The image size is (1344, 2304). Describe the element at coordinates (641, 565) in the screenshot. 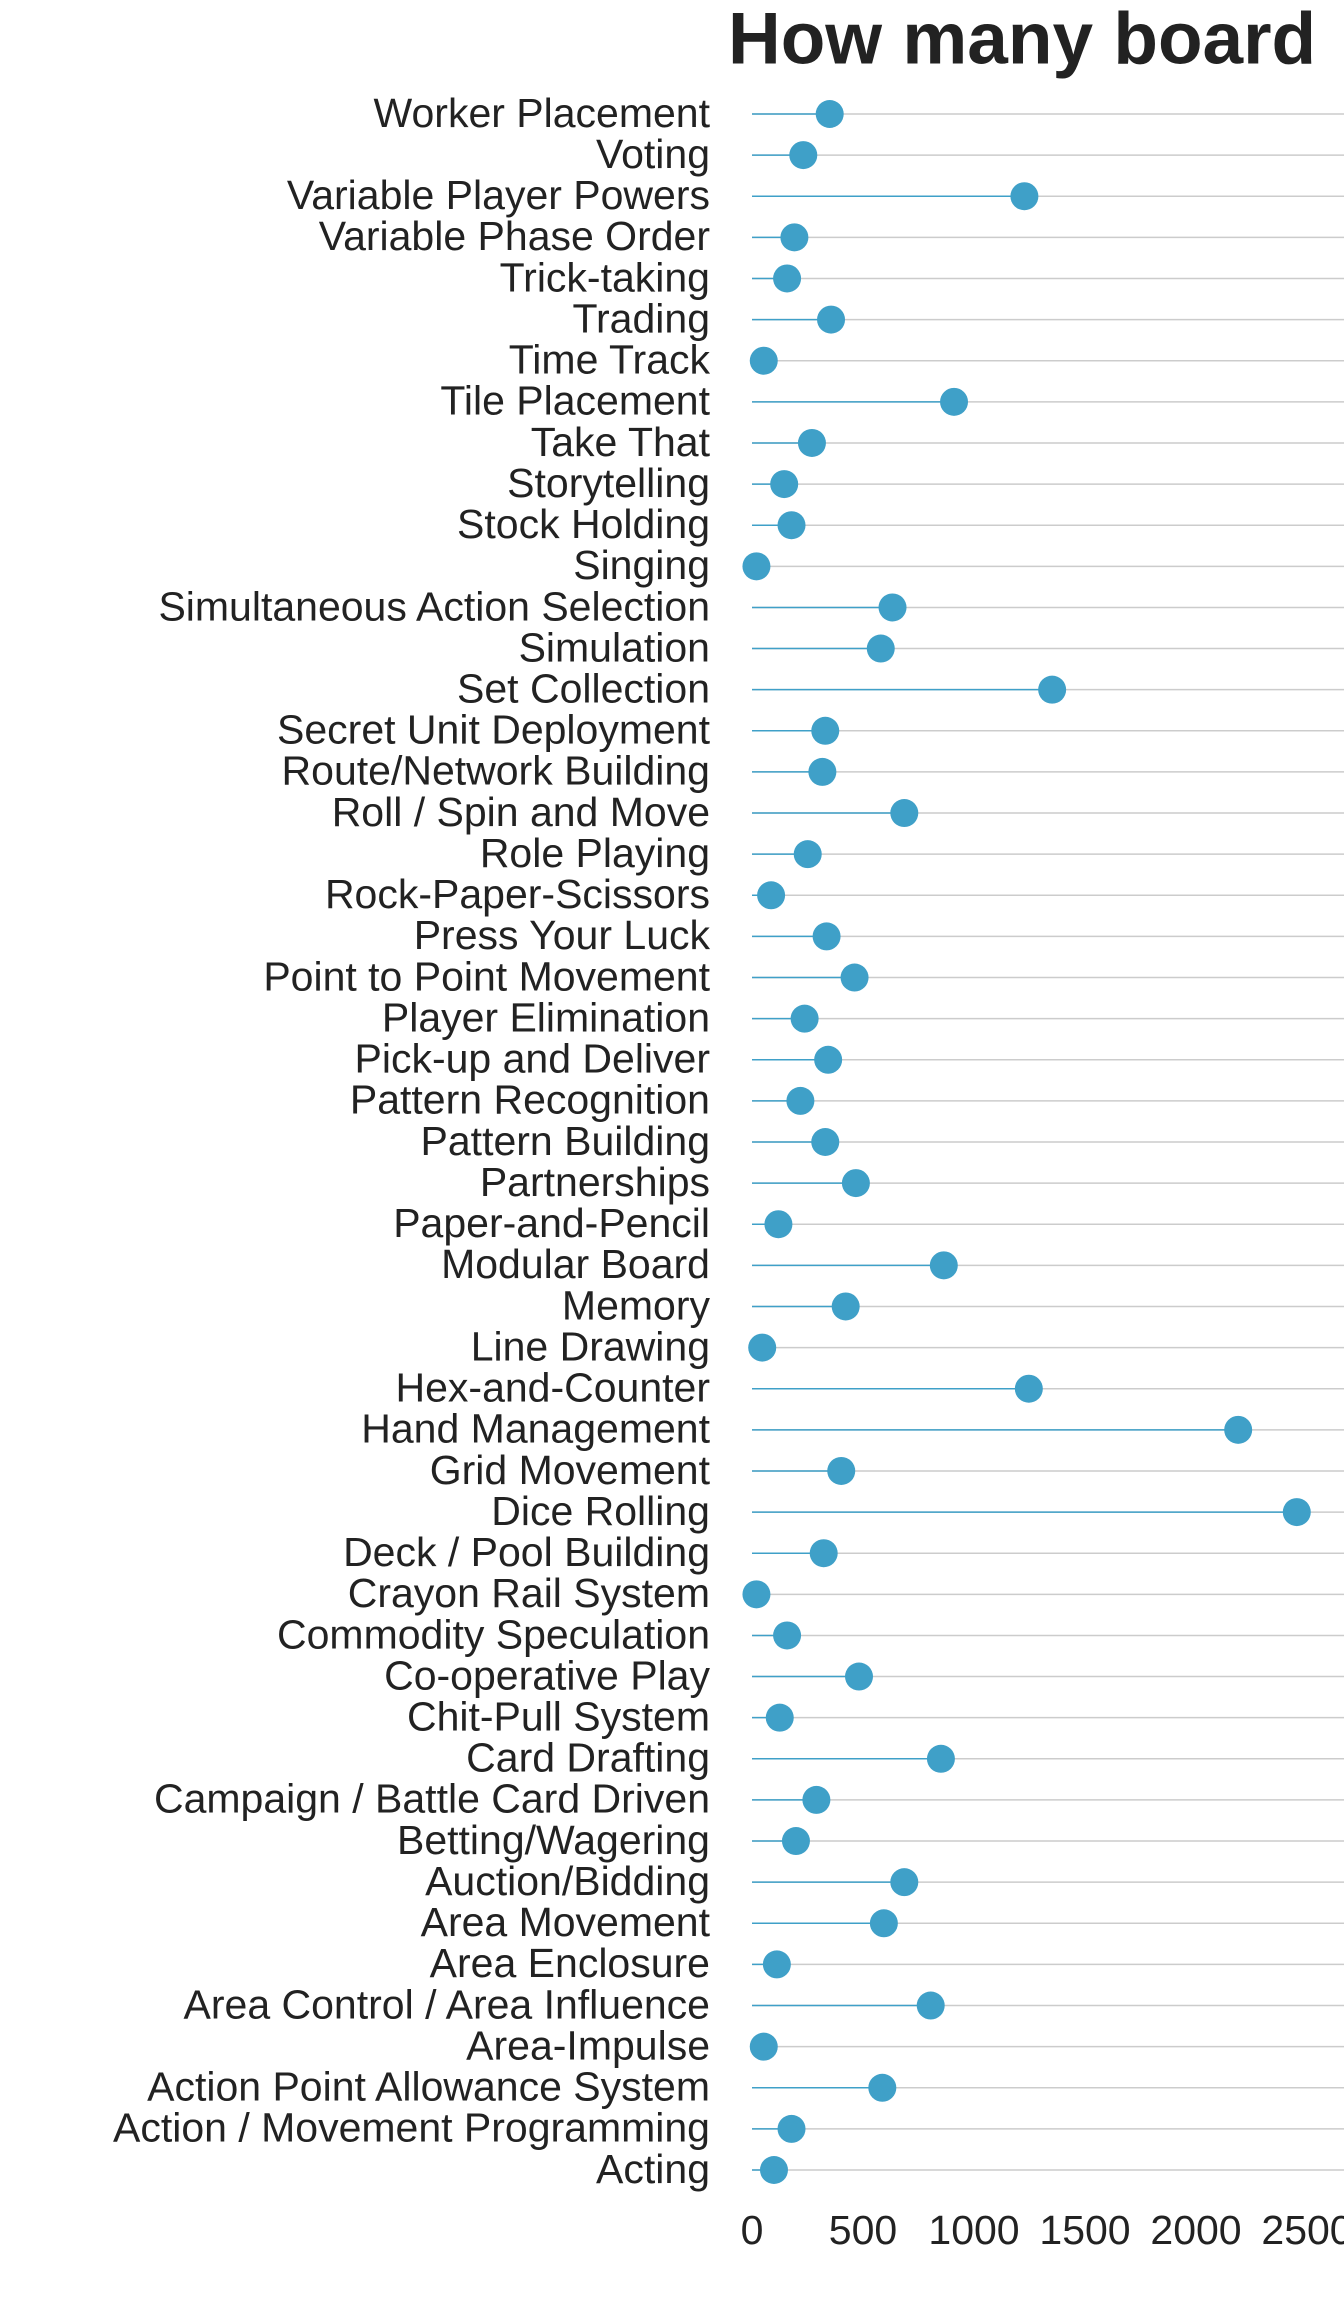

I see `y-tick-label: Singing` at that location.